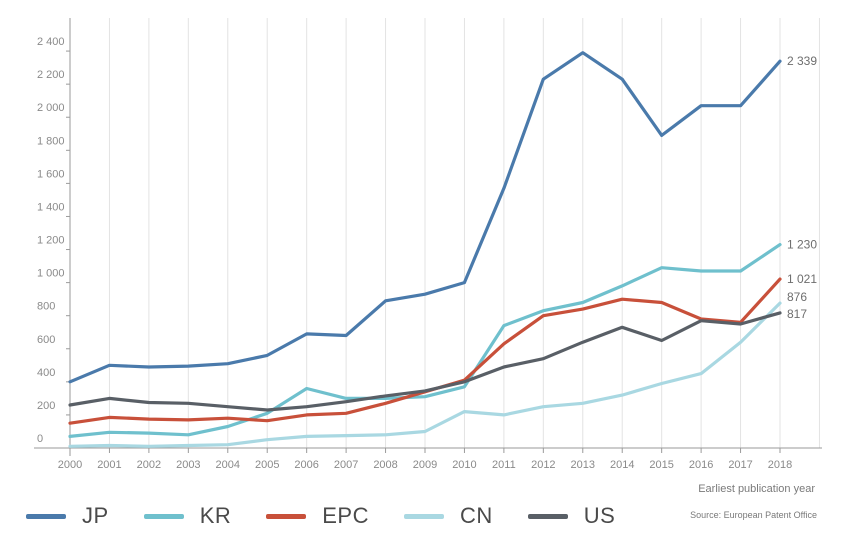  What do you see at coordinates (599, 515) in the screenshot?
I see `legend-label: US` at bounding box center [599, 515].